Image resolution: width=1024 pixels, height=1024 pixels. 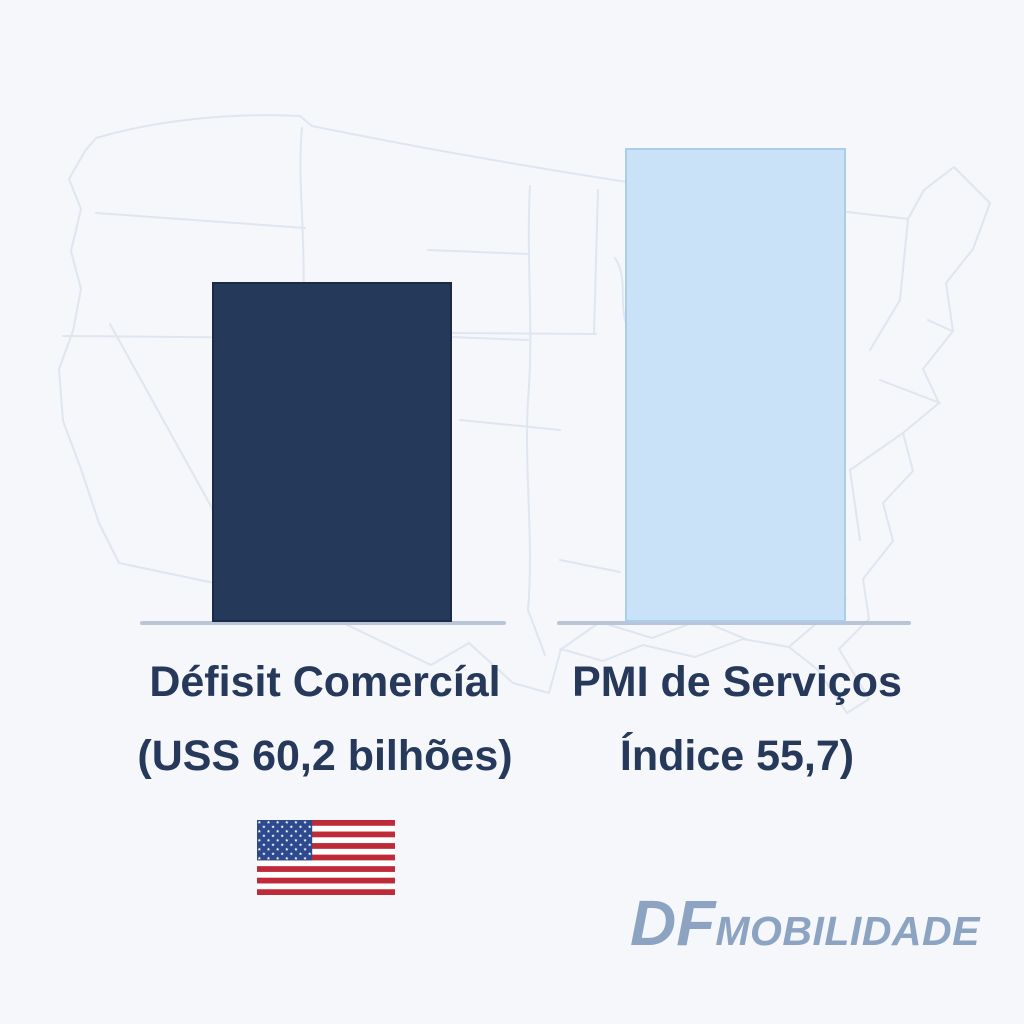 What do you see at coordinates (325, 682) in the screenshot?
I see `caption-trade-deficit-line1: Défisit Comercíal` at bounding box center [325, 682].